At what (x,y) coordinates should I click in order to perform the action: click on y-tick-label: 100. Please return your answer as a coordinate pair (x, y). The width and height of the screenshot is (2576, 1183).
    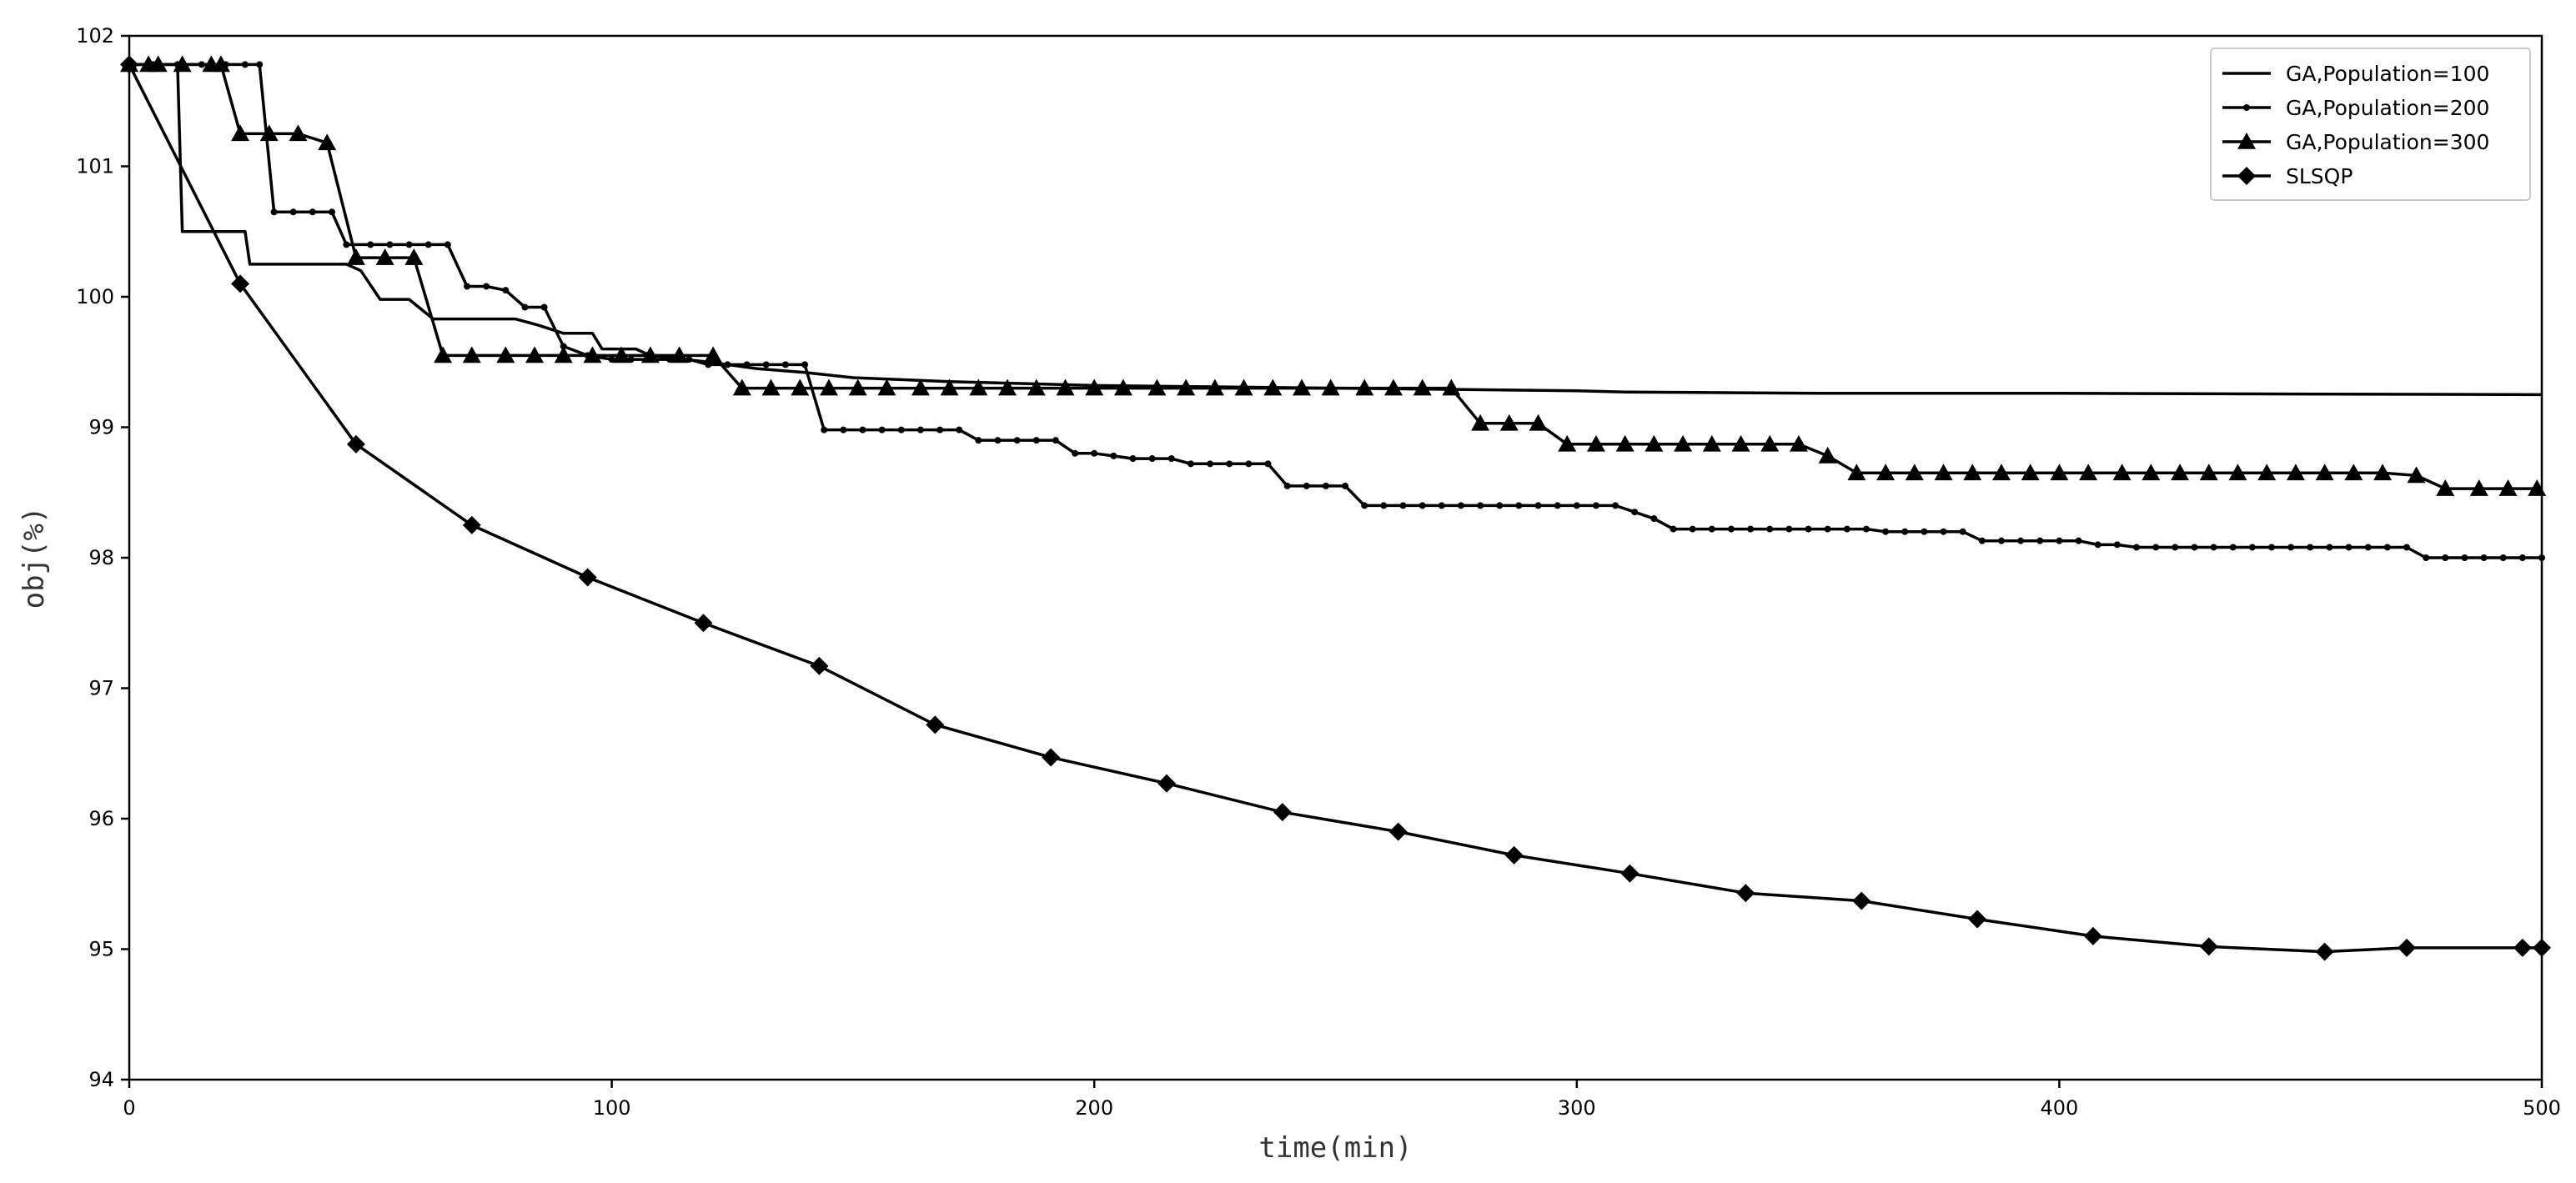
    Looking at the image, I should click on (95, 296).